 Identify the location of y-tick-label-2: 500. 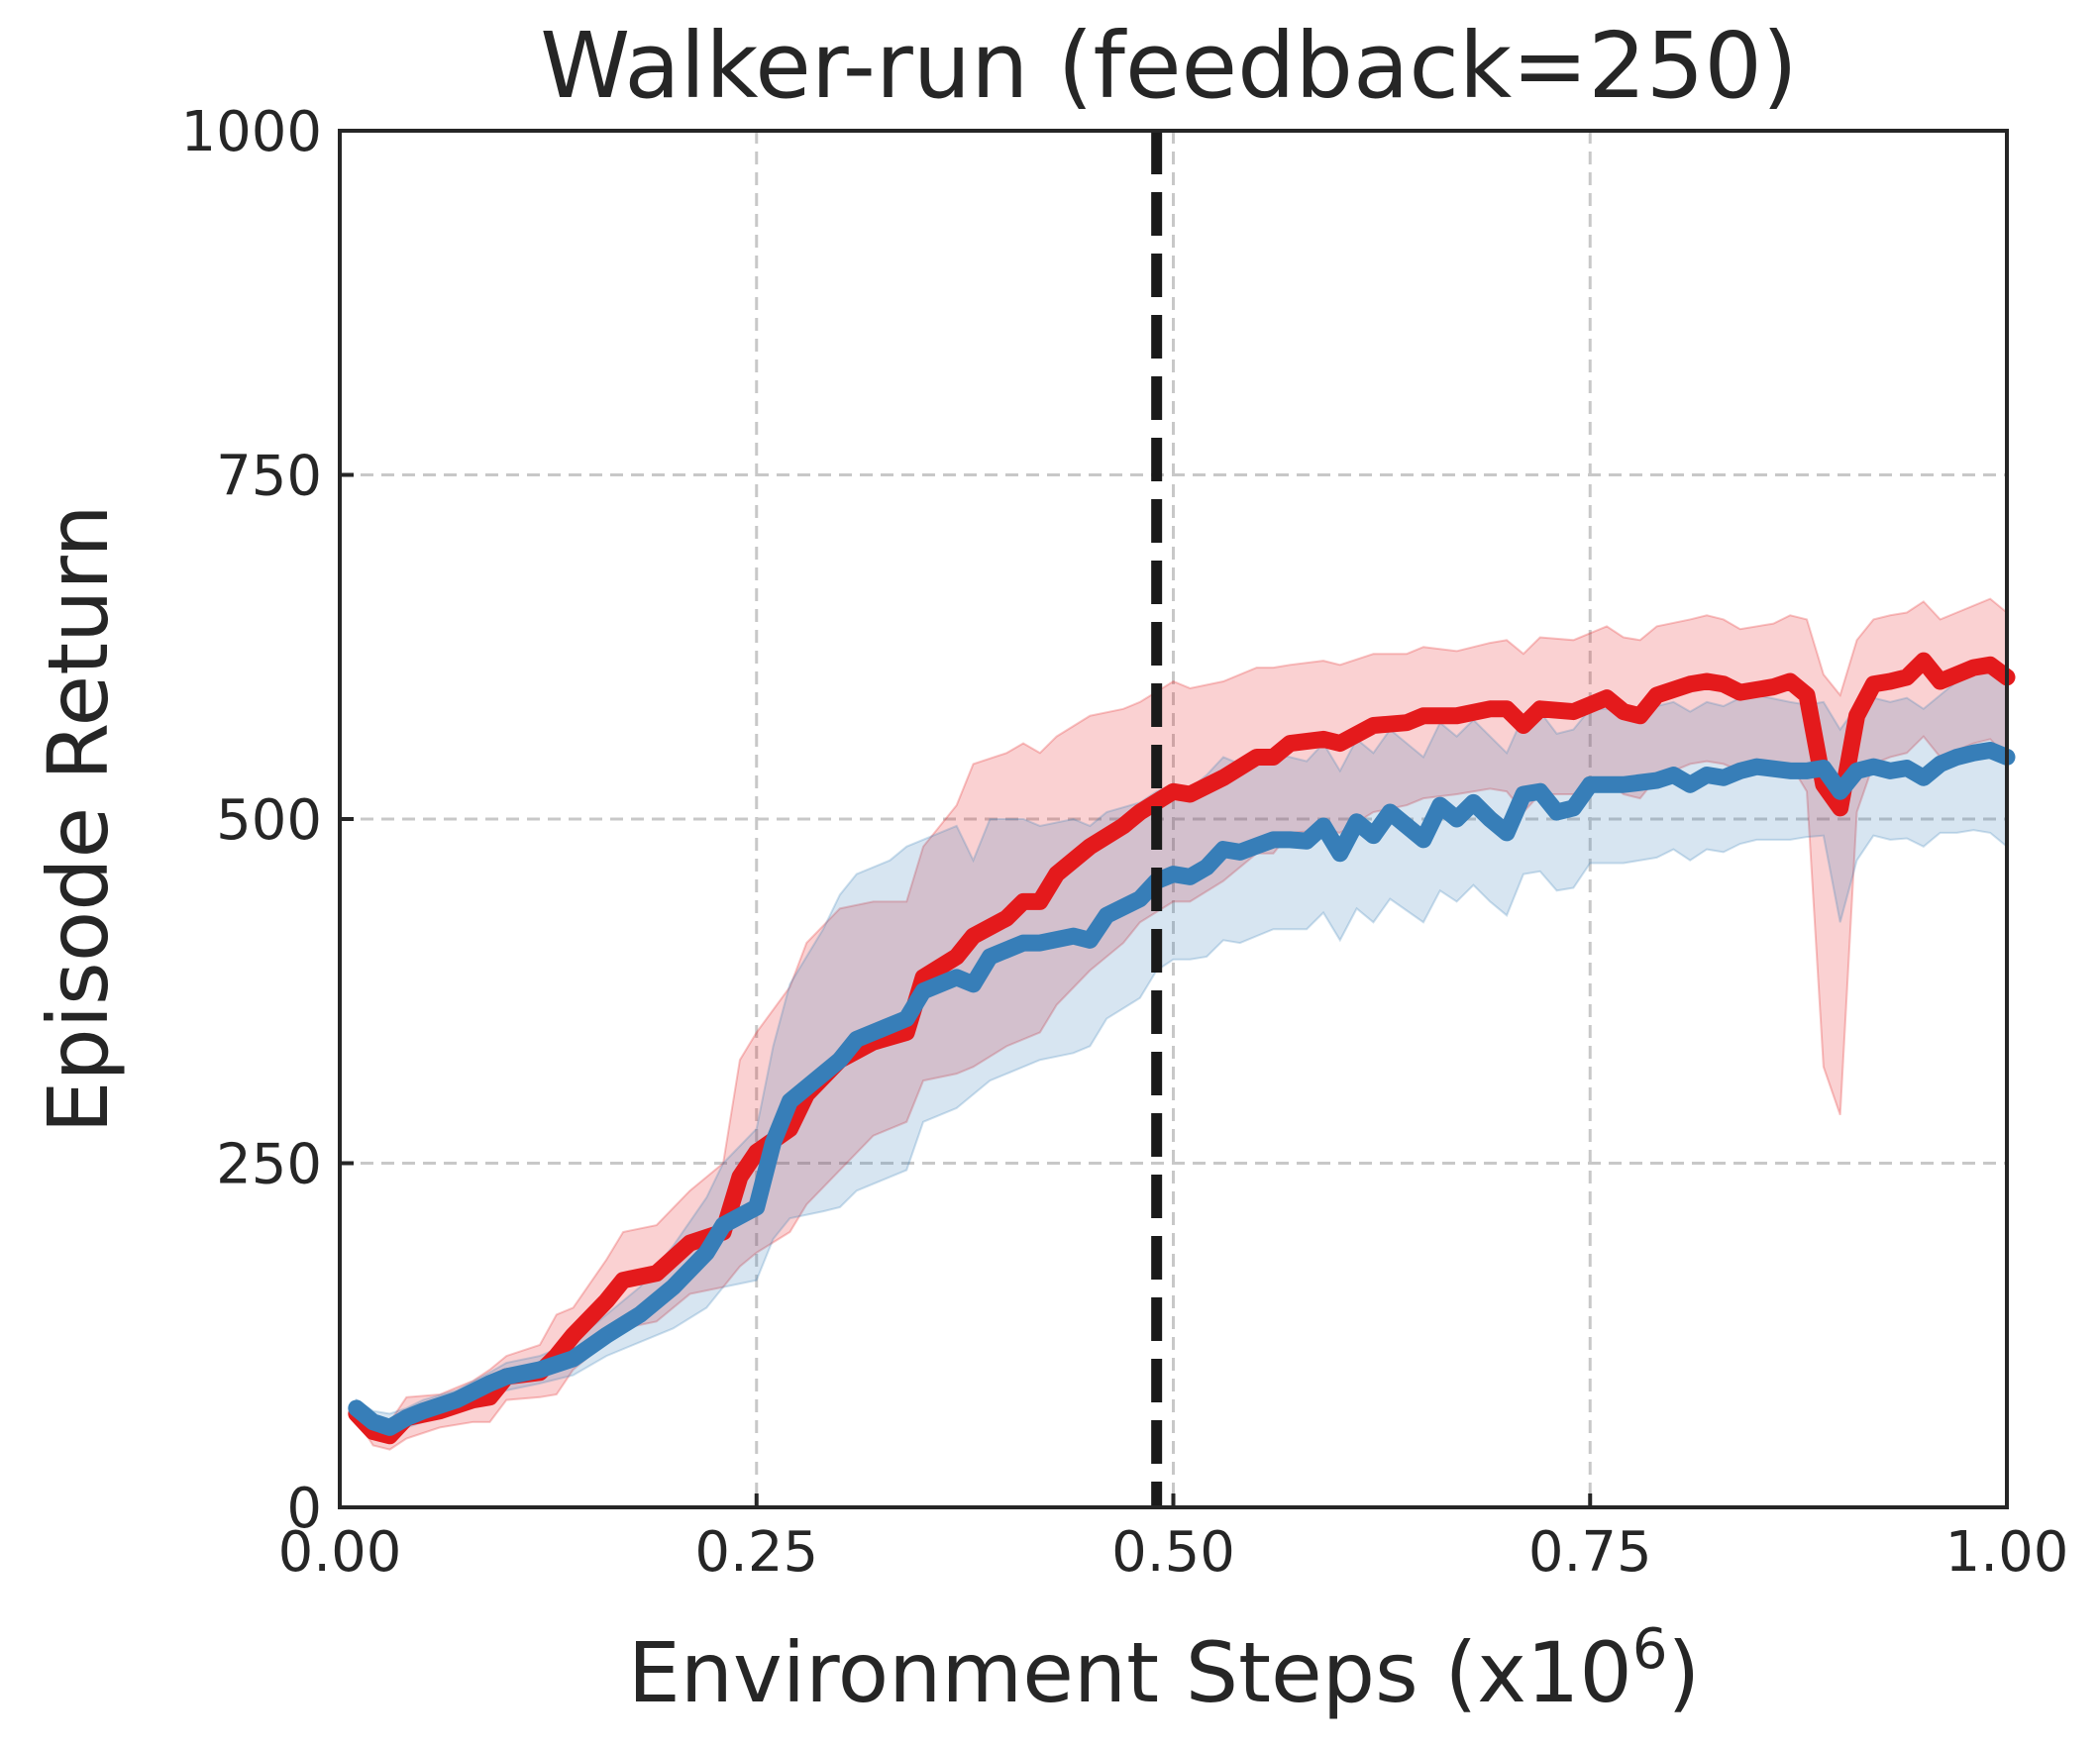
(269, 820).